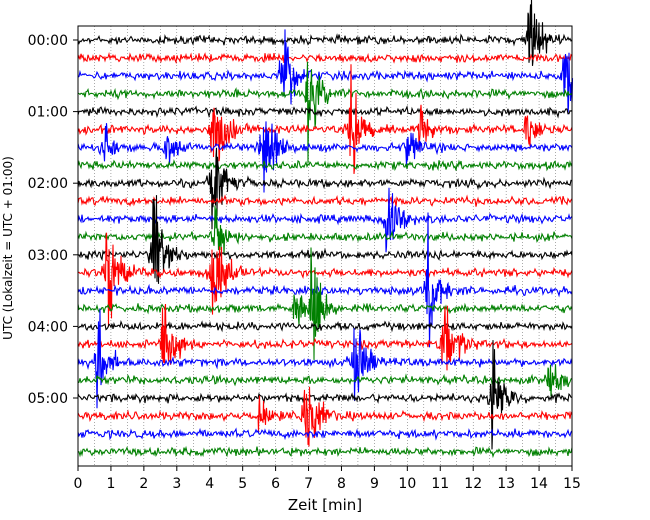  Describe the element at coordinates (48, 41) in the screenshot. I see `y-tick-label: 00:00` at that location.